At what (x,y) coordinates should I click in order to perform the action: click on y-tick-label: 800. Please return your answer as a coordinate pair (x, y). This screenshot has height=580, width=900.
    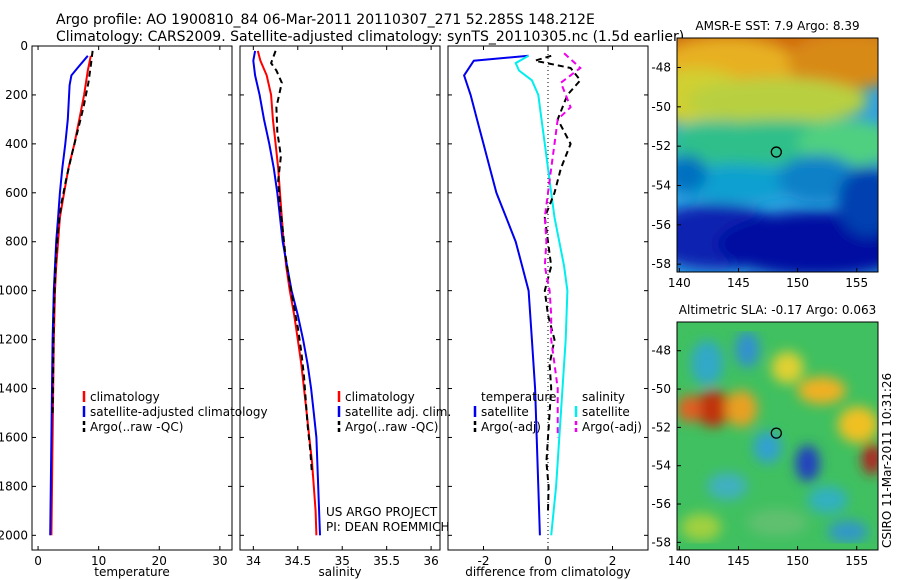
    Looking at the image, I should click on (16, 242).